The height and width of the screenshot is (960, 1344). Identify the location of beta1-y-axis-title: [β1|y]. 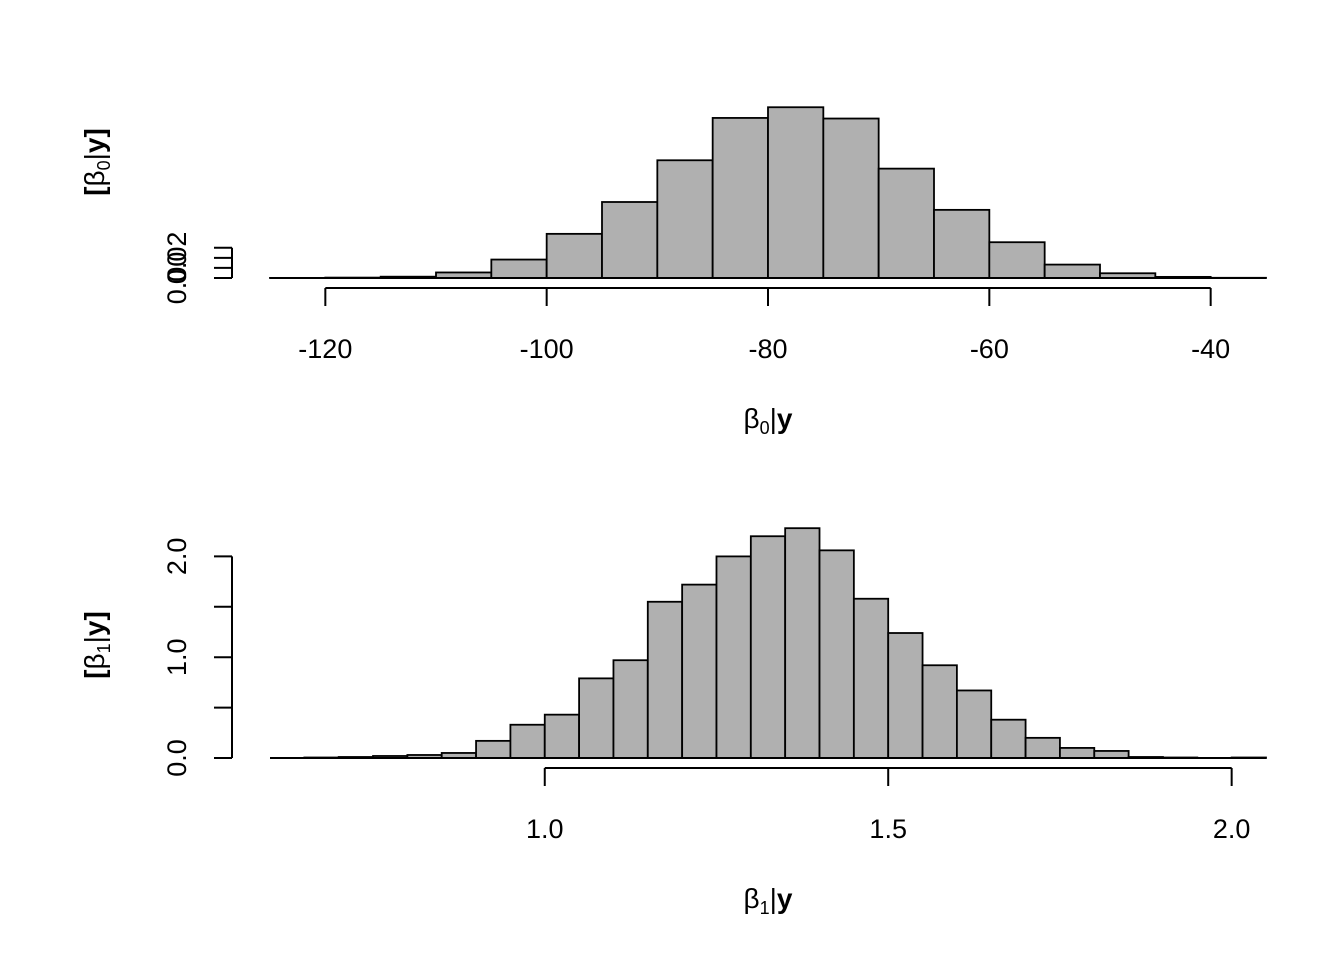
(96, 645).